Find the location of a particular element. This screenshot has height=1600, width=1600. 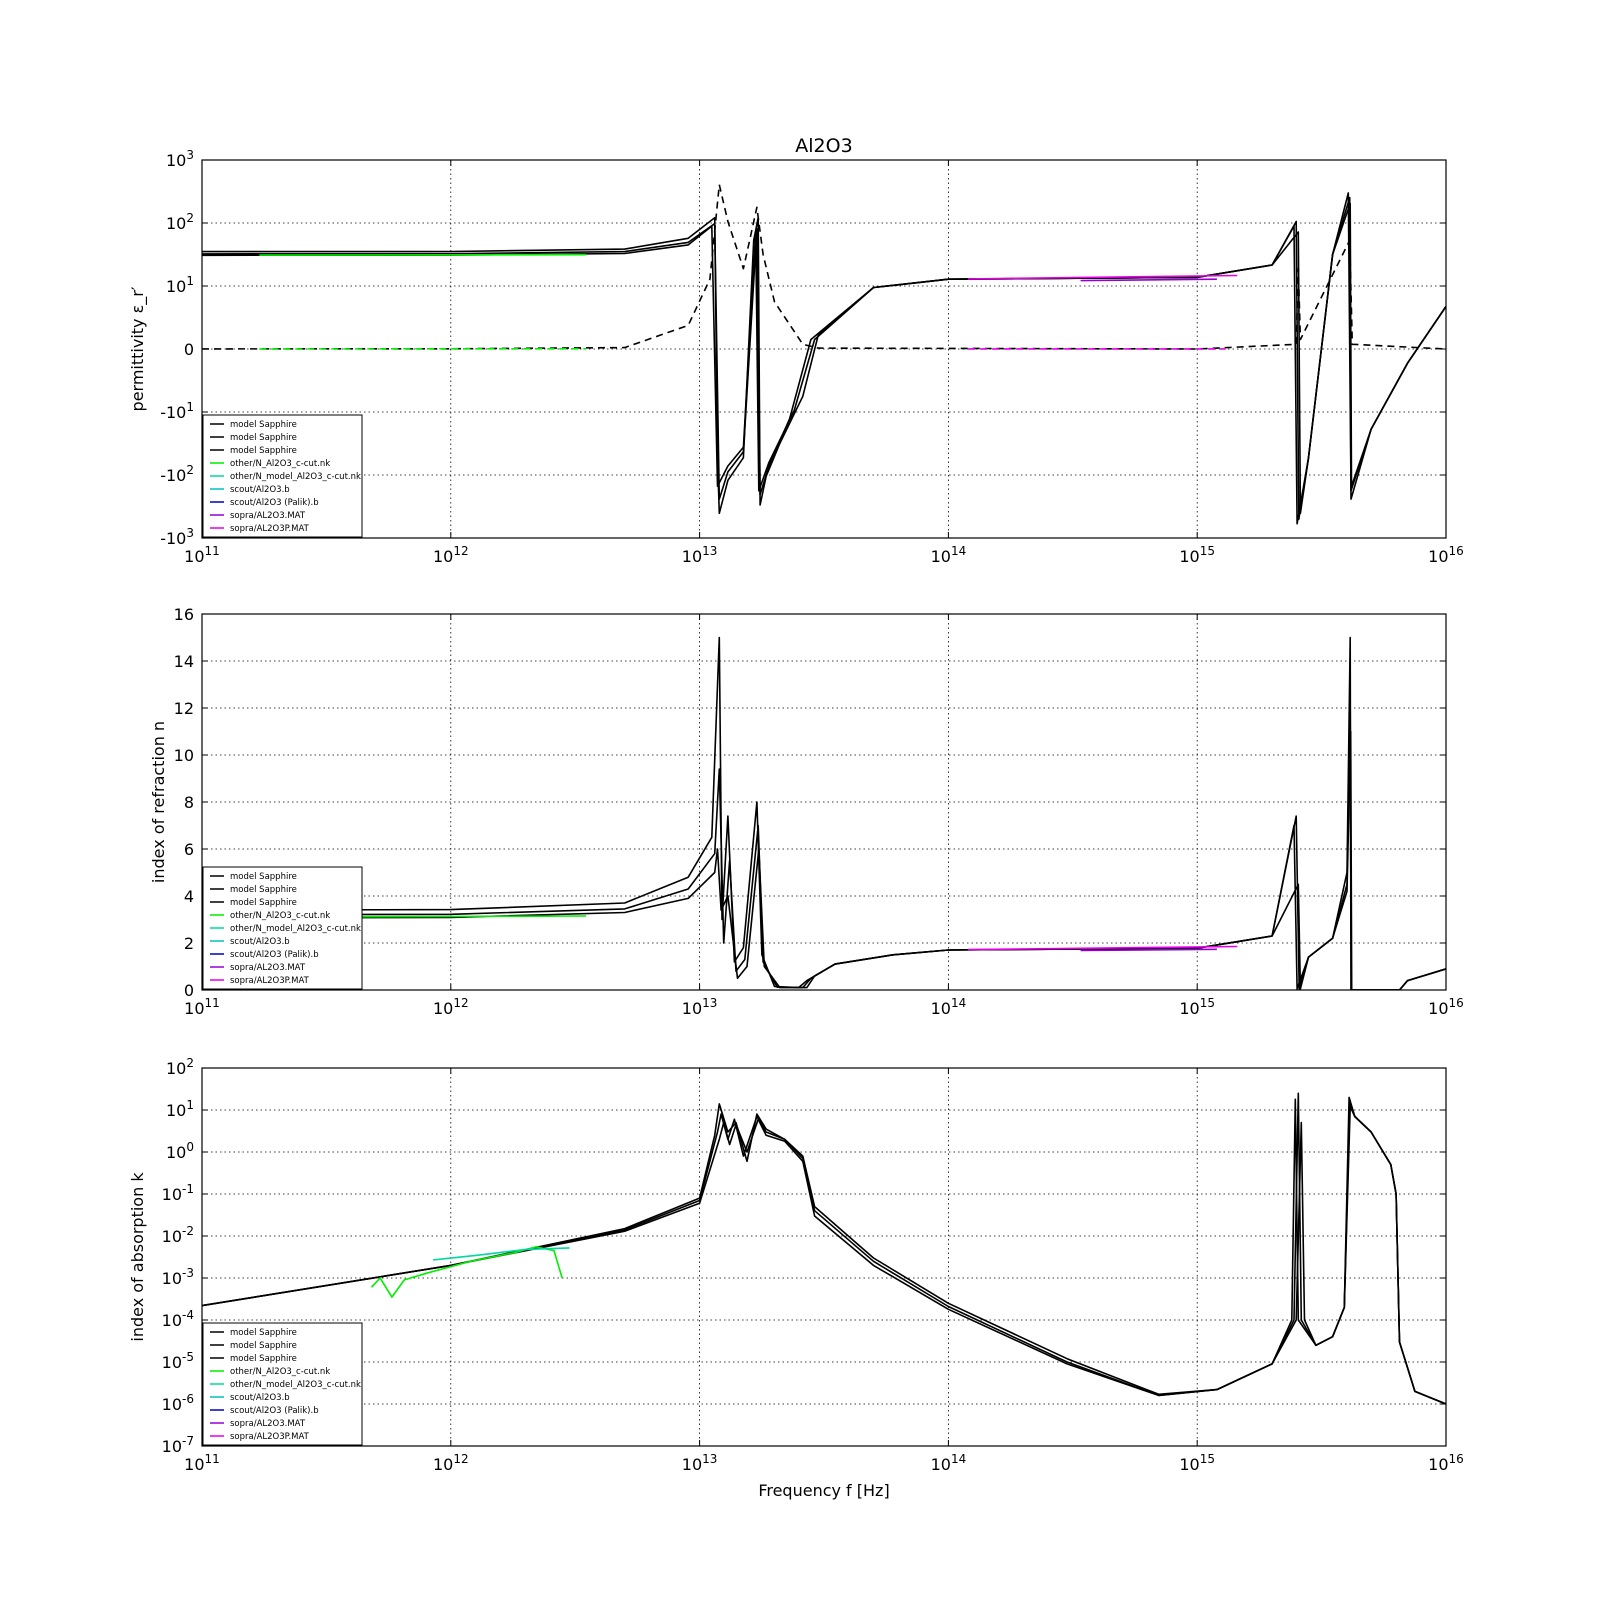

chart-title: Al2O3 is located at coordinates (823, 146).